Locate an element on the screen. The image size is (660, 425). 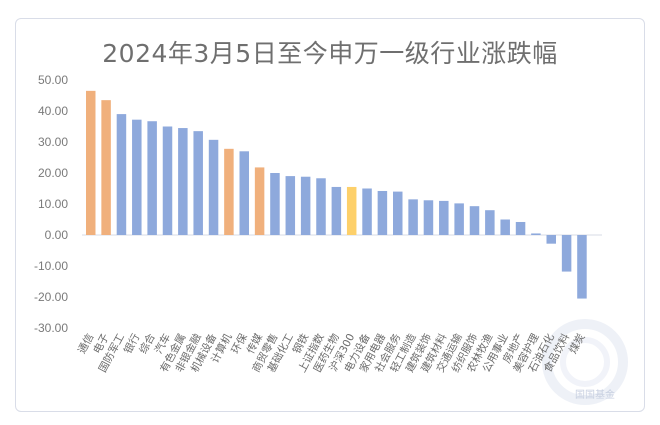
watermark-logo: 国国基金 is located at coordinates (585, 362).